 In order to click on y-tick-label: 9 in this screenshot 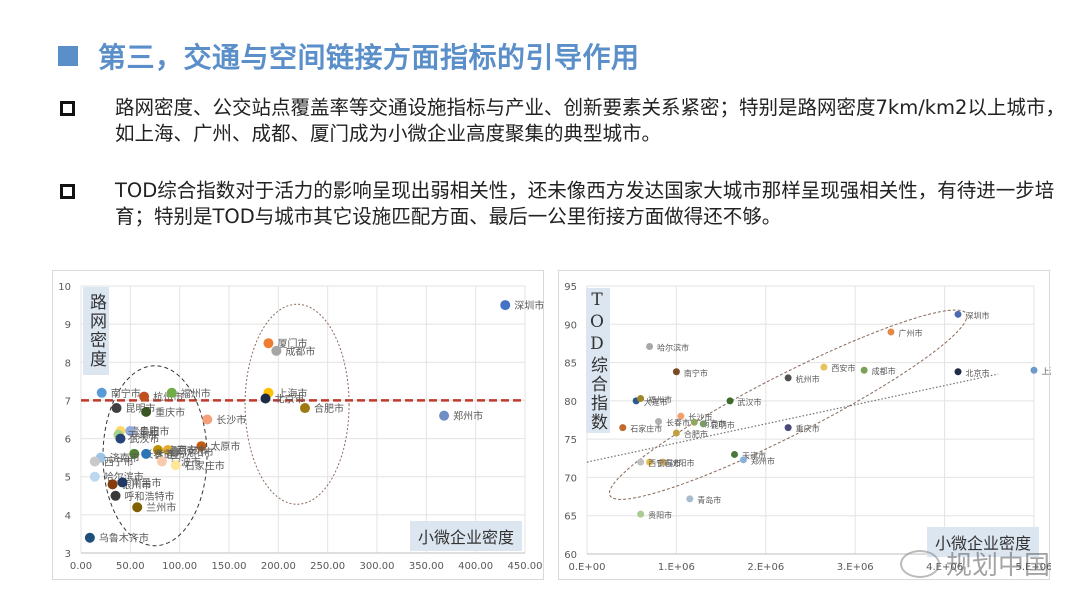, I will do `click(68, 325)`.